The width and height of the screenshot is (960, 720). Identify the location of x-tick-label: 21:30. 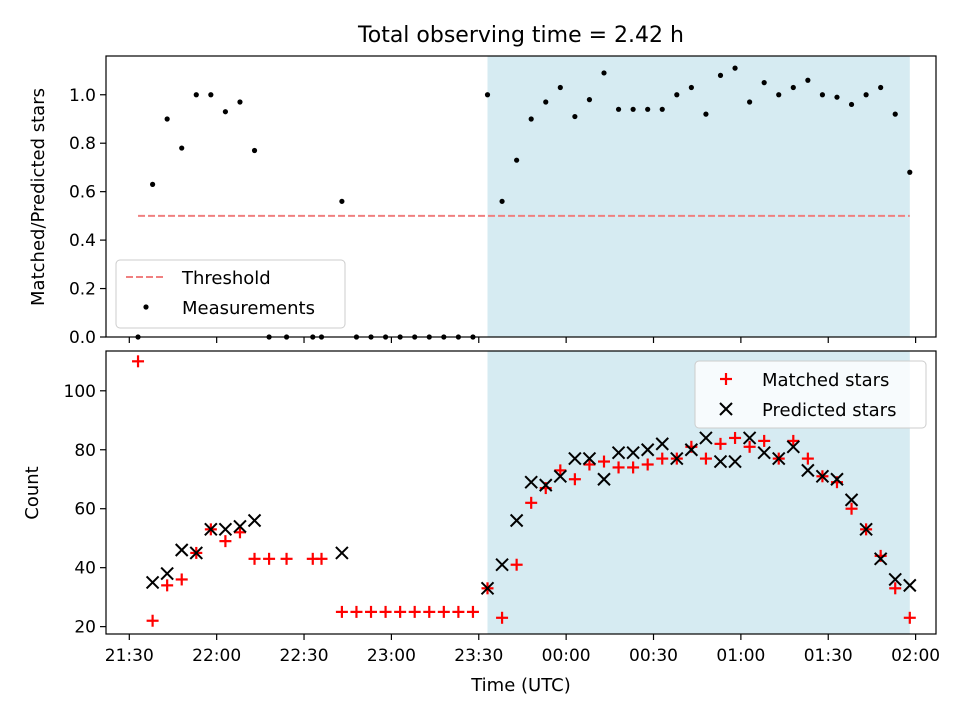
(129, 656).